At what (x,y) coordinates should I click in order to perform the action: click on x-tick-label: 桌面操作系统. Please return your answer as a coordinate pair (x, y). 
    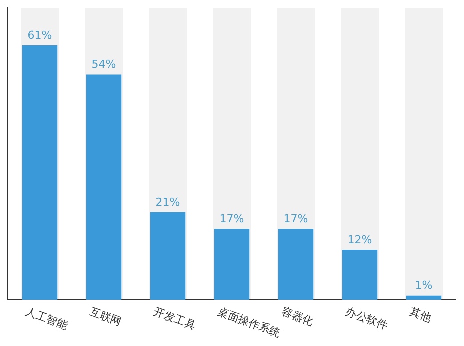
    Looking at the image, I should click on (249, 322).